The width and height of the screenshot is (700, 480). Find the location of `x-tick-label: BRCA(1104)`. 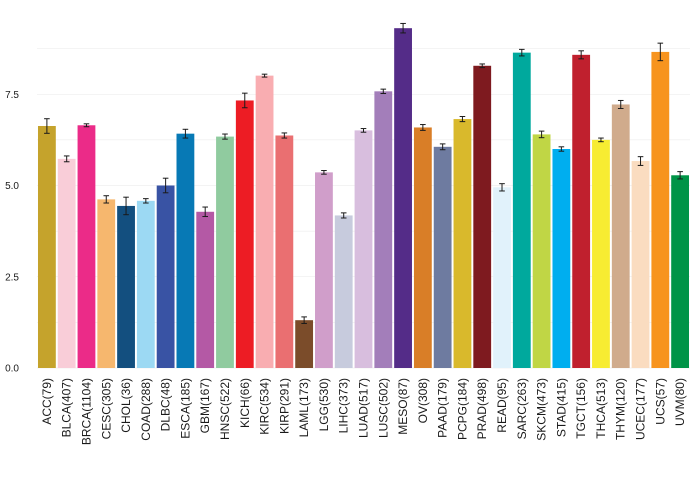

x-tick-label: BRCA(1104) is located at coordinates (86, 411).